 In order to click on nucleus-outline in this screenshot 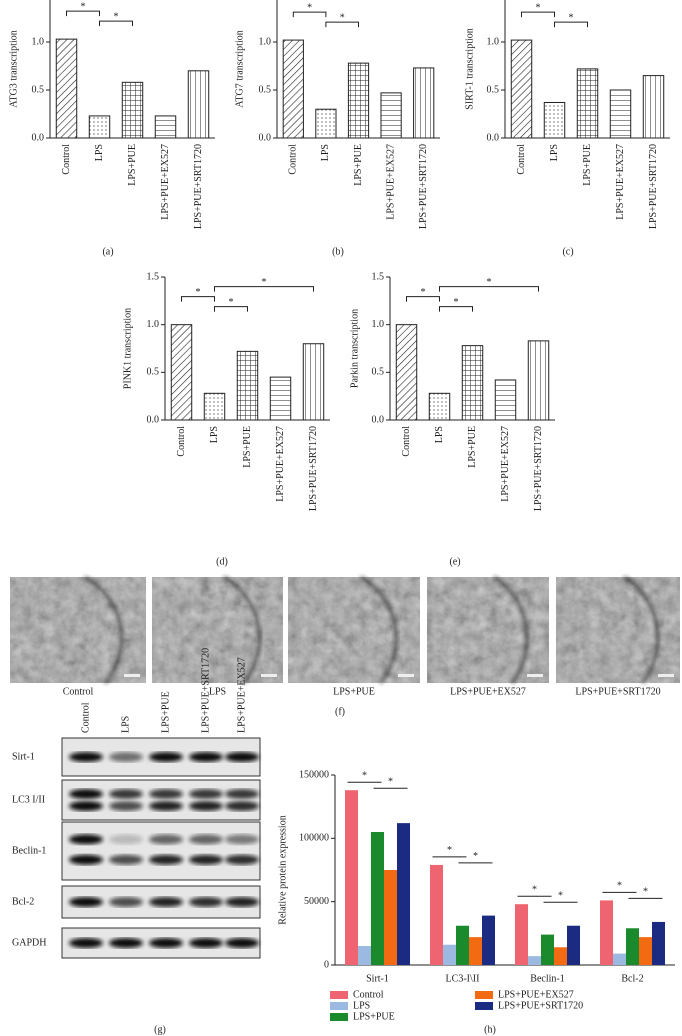, I will do `click(379, 630)`.